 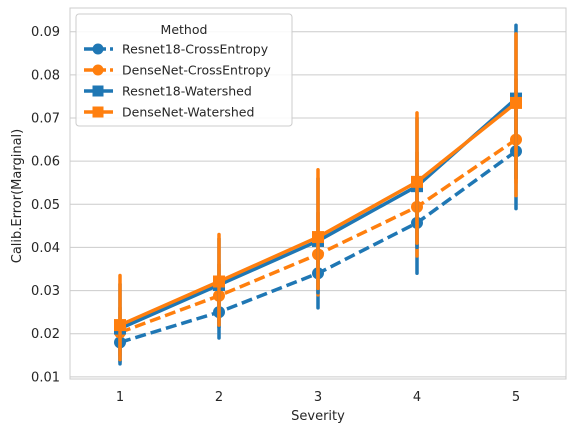 What do you see at coordinates (45, 334) in the screenshot?
I see `y-tick-label: 0.02` at bounding box center [45, 334].